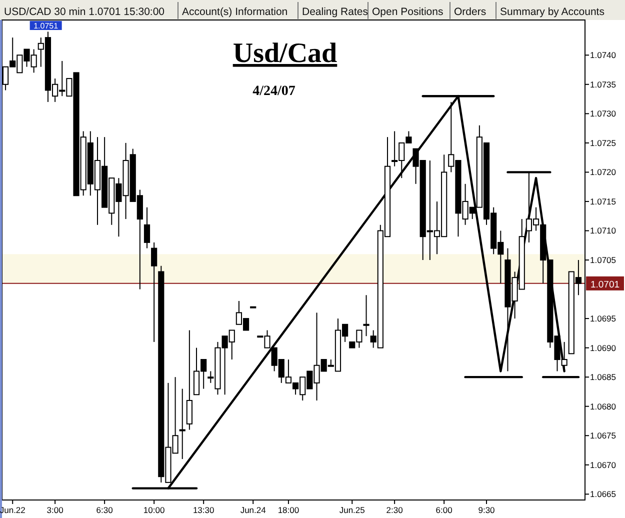  I want to click on x-tick-label: Jun.25, so click(352, 510).